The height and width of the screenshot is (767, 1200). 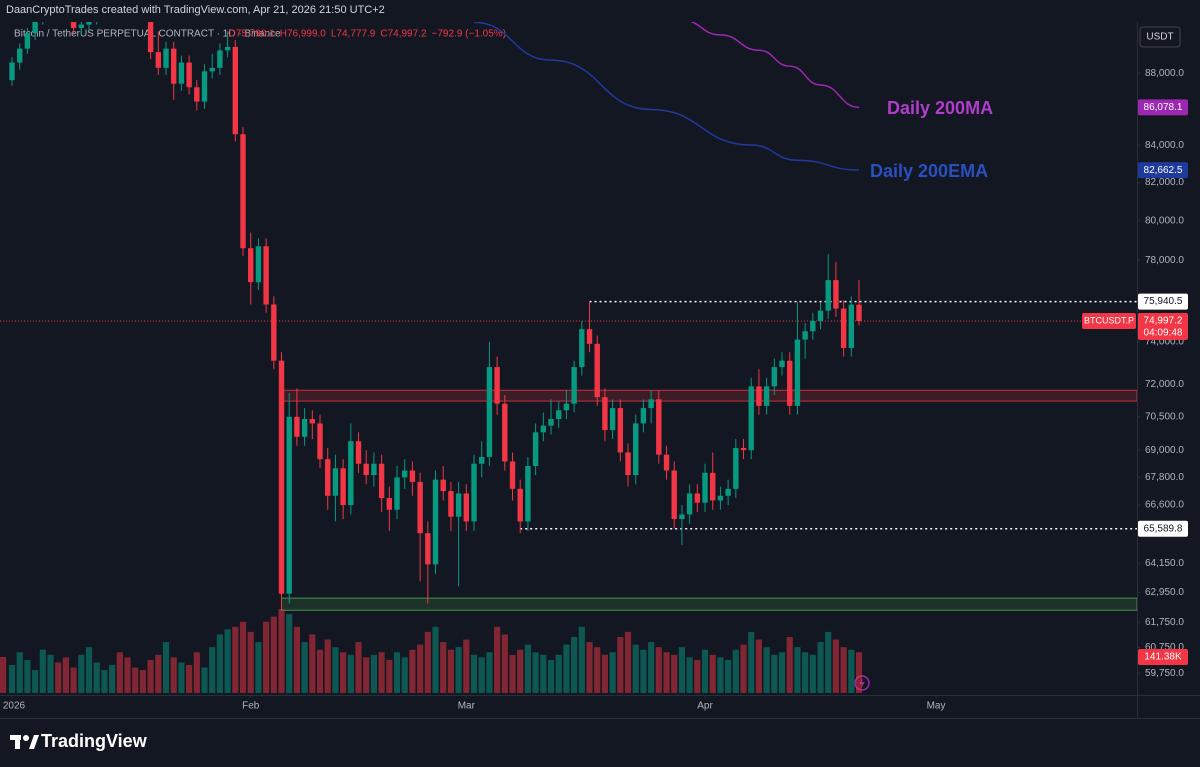 I want to click on ohlc-value: C74,997.2, so click(x=403, y=34).